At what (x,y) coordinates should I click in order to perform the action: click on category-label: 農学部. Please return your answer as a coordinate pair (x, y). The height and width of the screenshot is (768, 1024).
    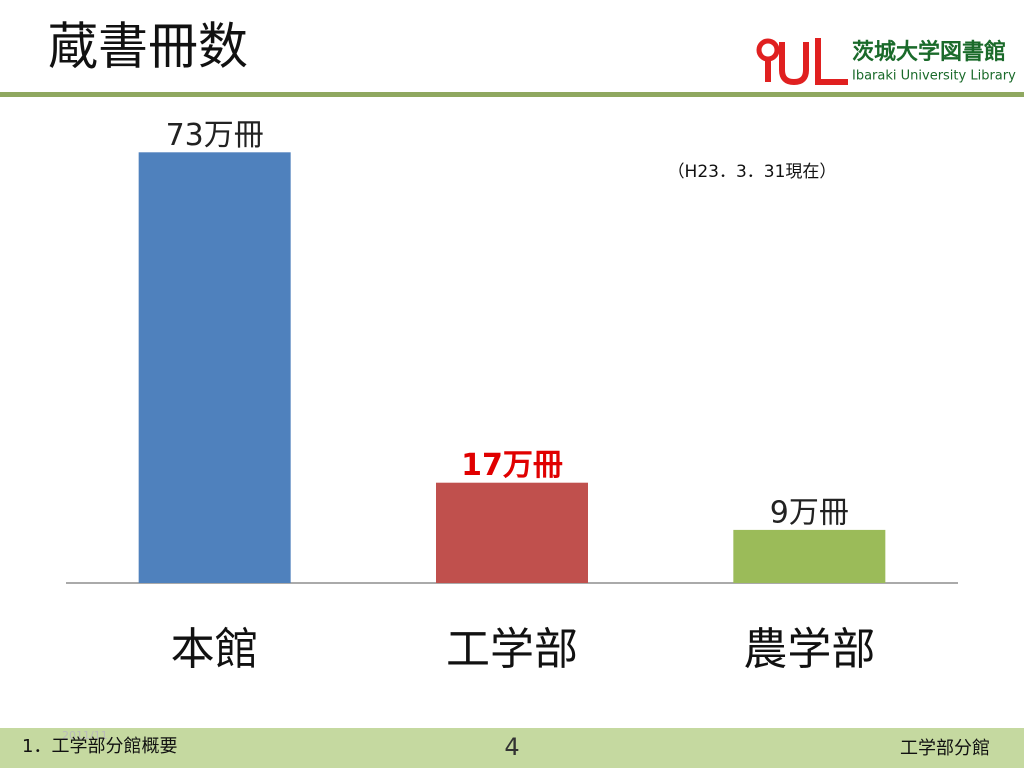
    Looking at the image, I should click on (809, 649).